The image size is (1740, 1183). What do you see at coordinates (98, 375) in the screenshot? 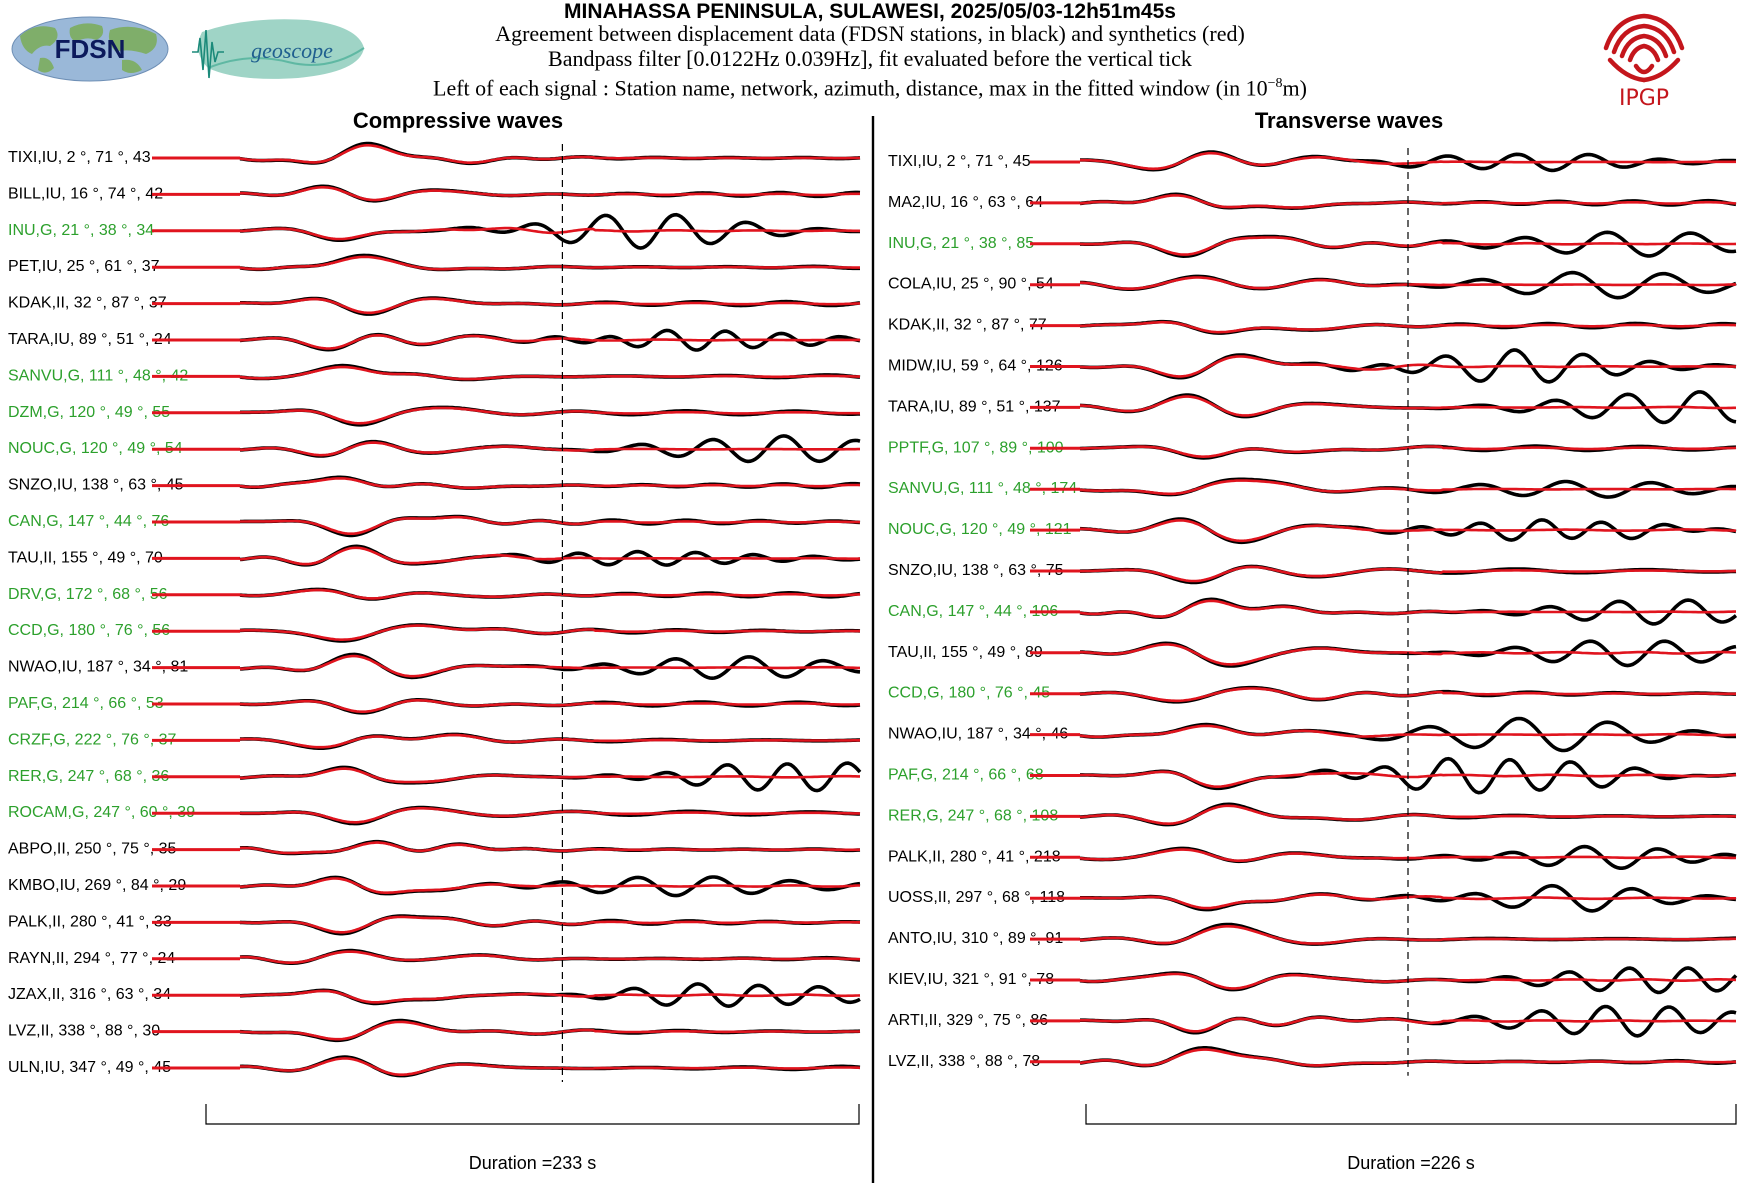
I see `station-label: SANVU,G, 111 °, 48 °, 42` at bounding box center [98, 375].